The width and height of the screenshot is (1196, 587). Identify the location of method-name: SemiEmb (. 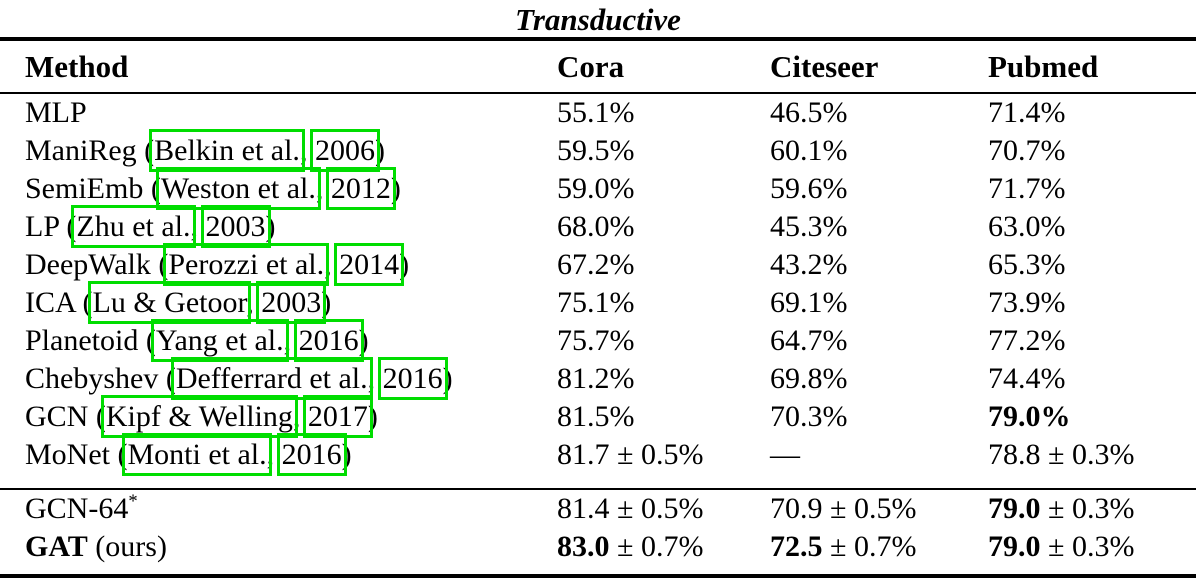
(93, 188).